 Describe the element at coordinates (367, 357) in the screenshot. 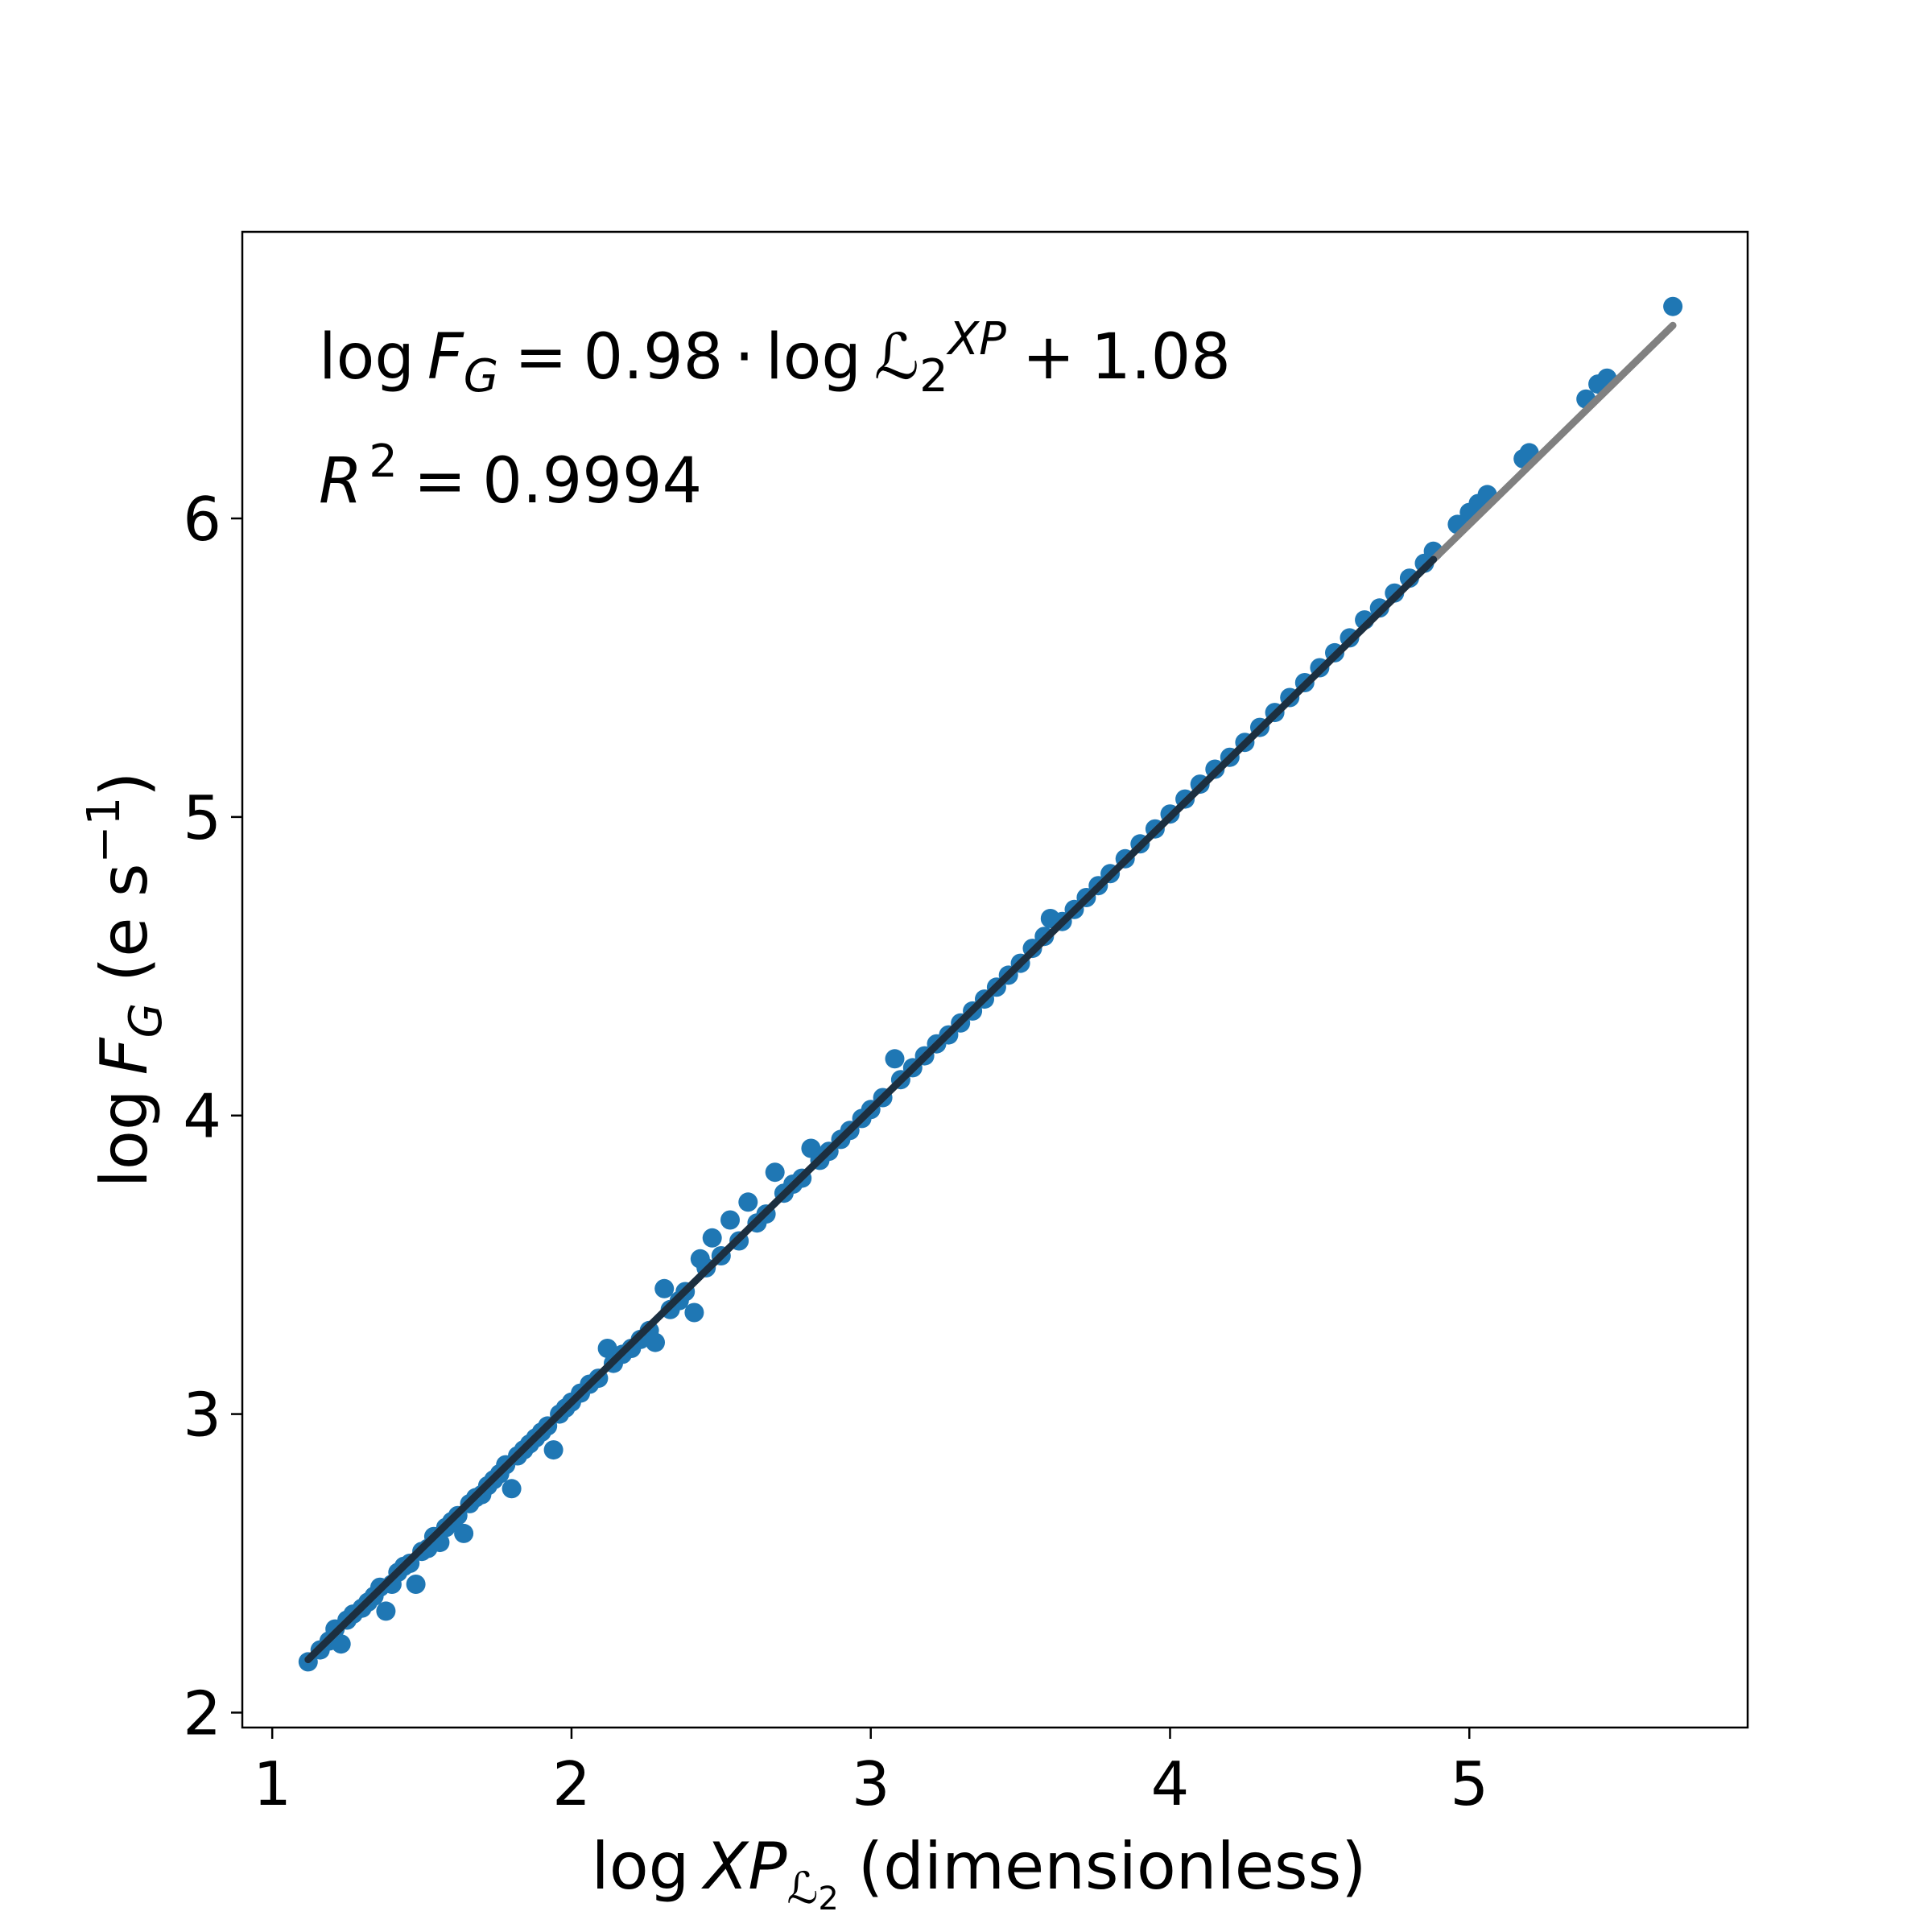

I see `equation-lhs-prefix: log` at that location.